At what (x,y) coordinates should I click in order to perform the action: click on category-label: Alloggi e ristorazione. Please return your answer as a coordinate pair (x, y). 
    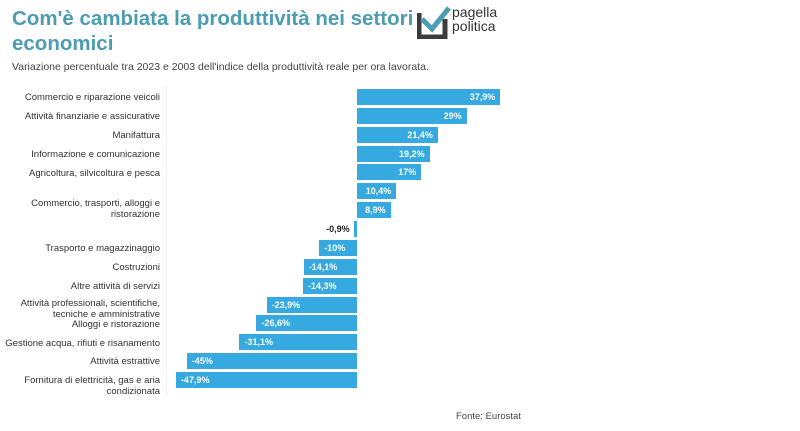
    Looking at the image, I should click on (115, 324).